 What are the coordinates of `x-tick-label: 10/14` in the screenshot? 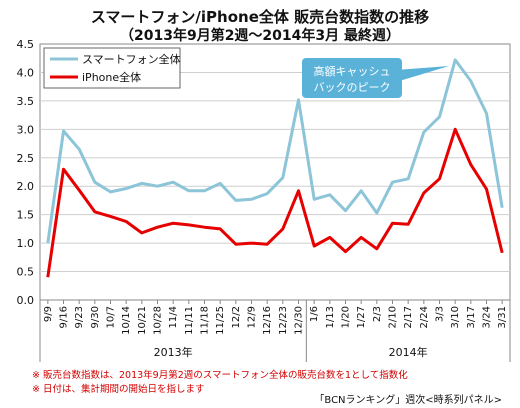 It's located at (126, 320).